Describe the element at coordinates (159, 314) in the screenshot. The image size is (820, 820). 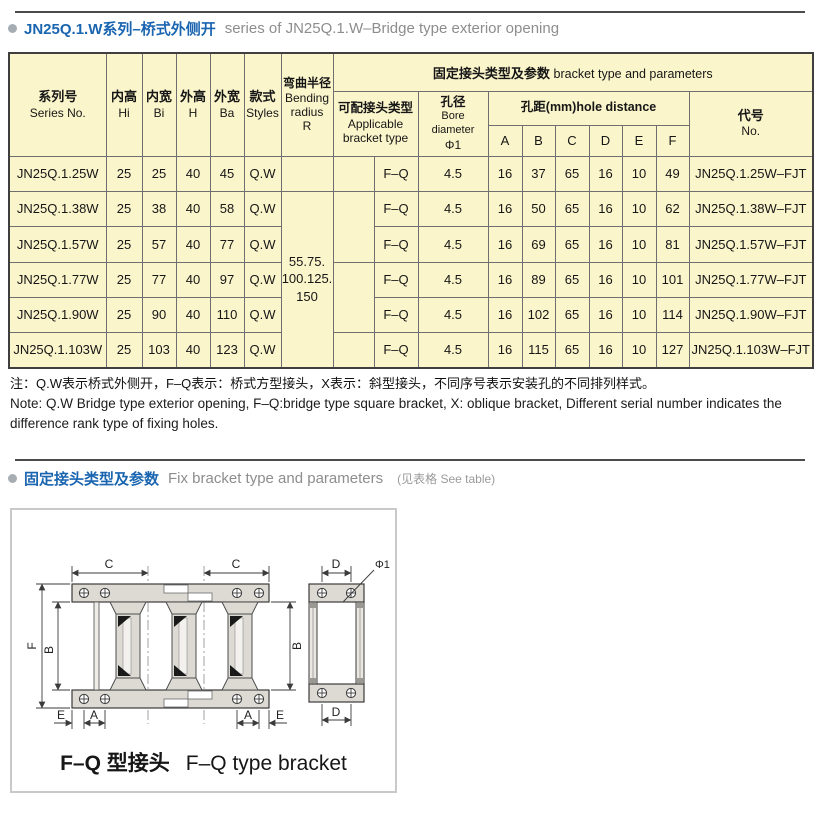
I see `cell-bi: 90` at that location.